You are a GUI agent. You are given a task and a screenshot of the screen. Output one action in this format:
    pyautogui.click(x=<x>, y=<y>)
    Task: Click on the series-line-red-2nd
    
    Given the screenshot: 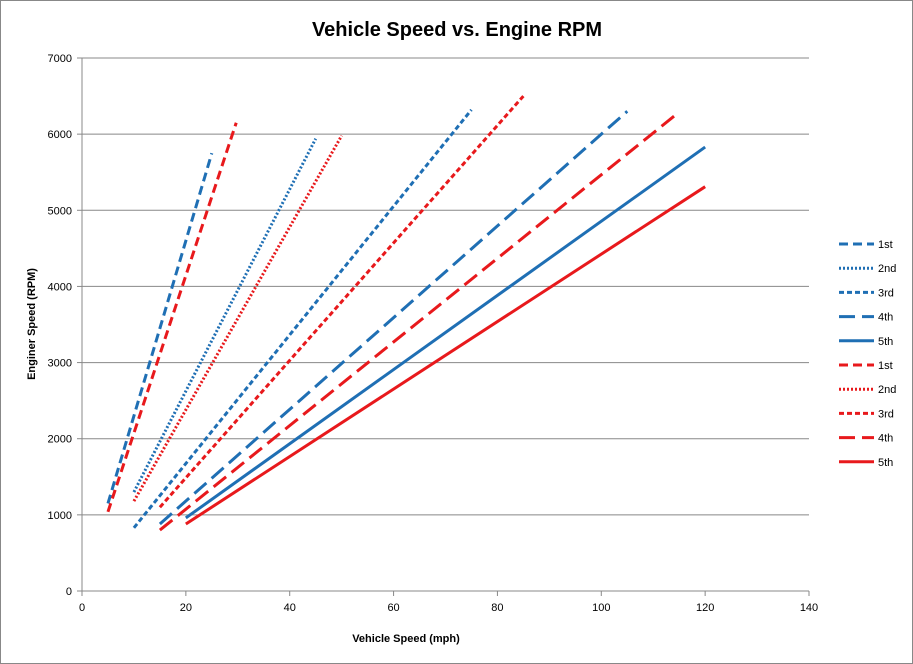 What is the action you would take?
    pyautogui.click(x=237, y=318)
    